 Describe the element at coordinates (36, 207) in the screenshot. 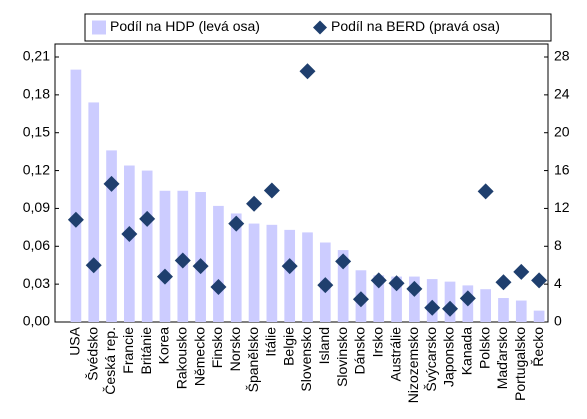

I see `y-tick-label: 0,09` at that location.